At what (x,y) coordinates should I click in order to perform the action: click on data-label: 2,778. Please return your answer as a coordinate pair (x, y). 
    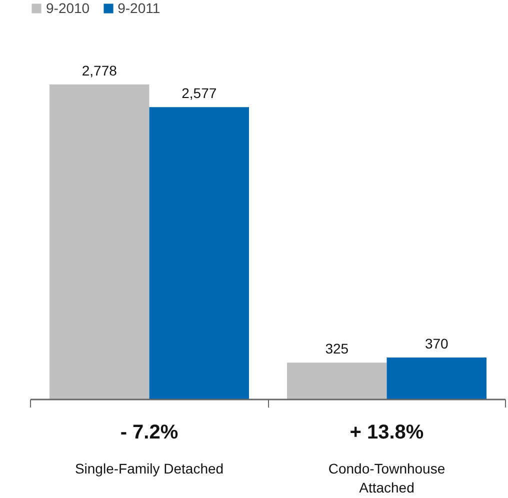
    Looking at the image, I should click on (100, 70).